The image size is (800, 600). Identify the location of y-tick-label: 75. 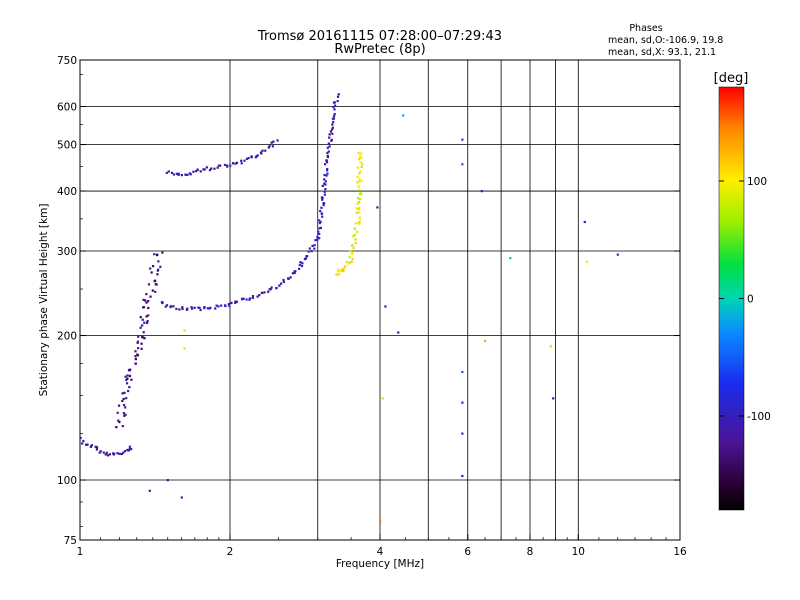
(70, 541).